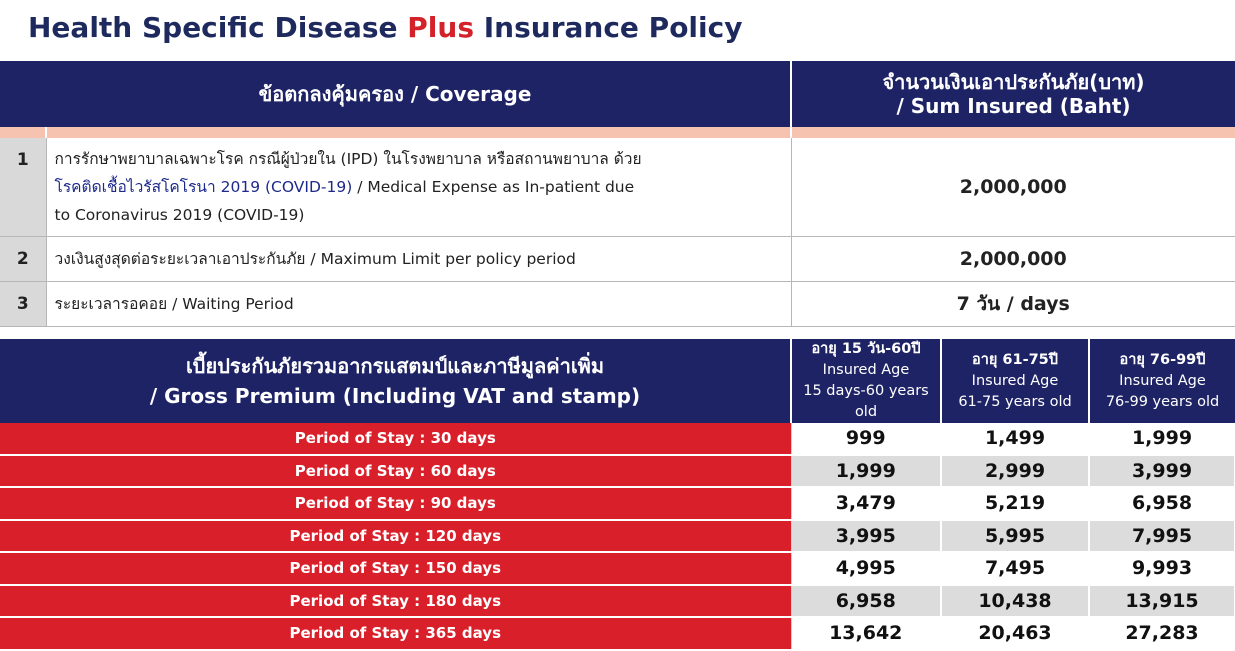 The height and width of the screenshot is (651, 1235). What do you see at coordinates (1015, 601) in the screenshot?
I see `premium-value: 10,438` at bounding box center [1015, 601].